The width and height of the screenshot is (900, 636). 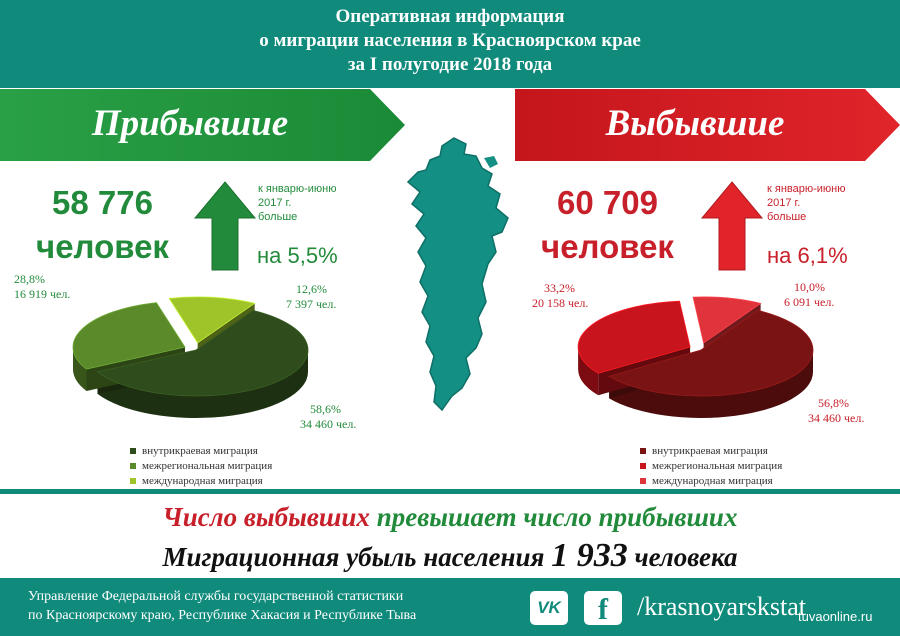 I want to click on arrivals-banner, so click(x=202, y=125).